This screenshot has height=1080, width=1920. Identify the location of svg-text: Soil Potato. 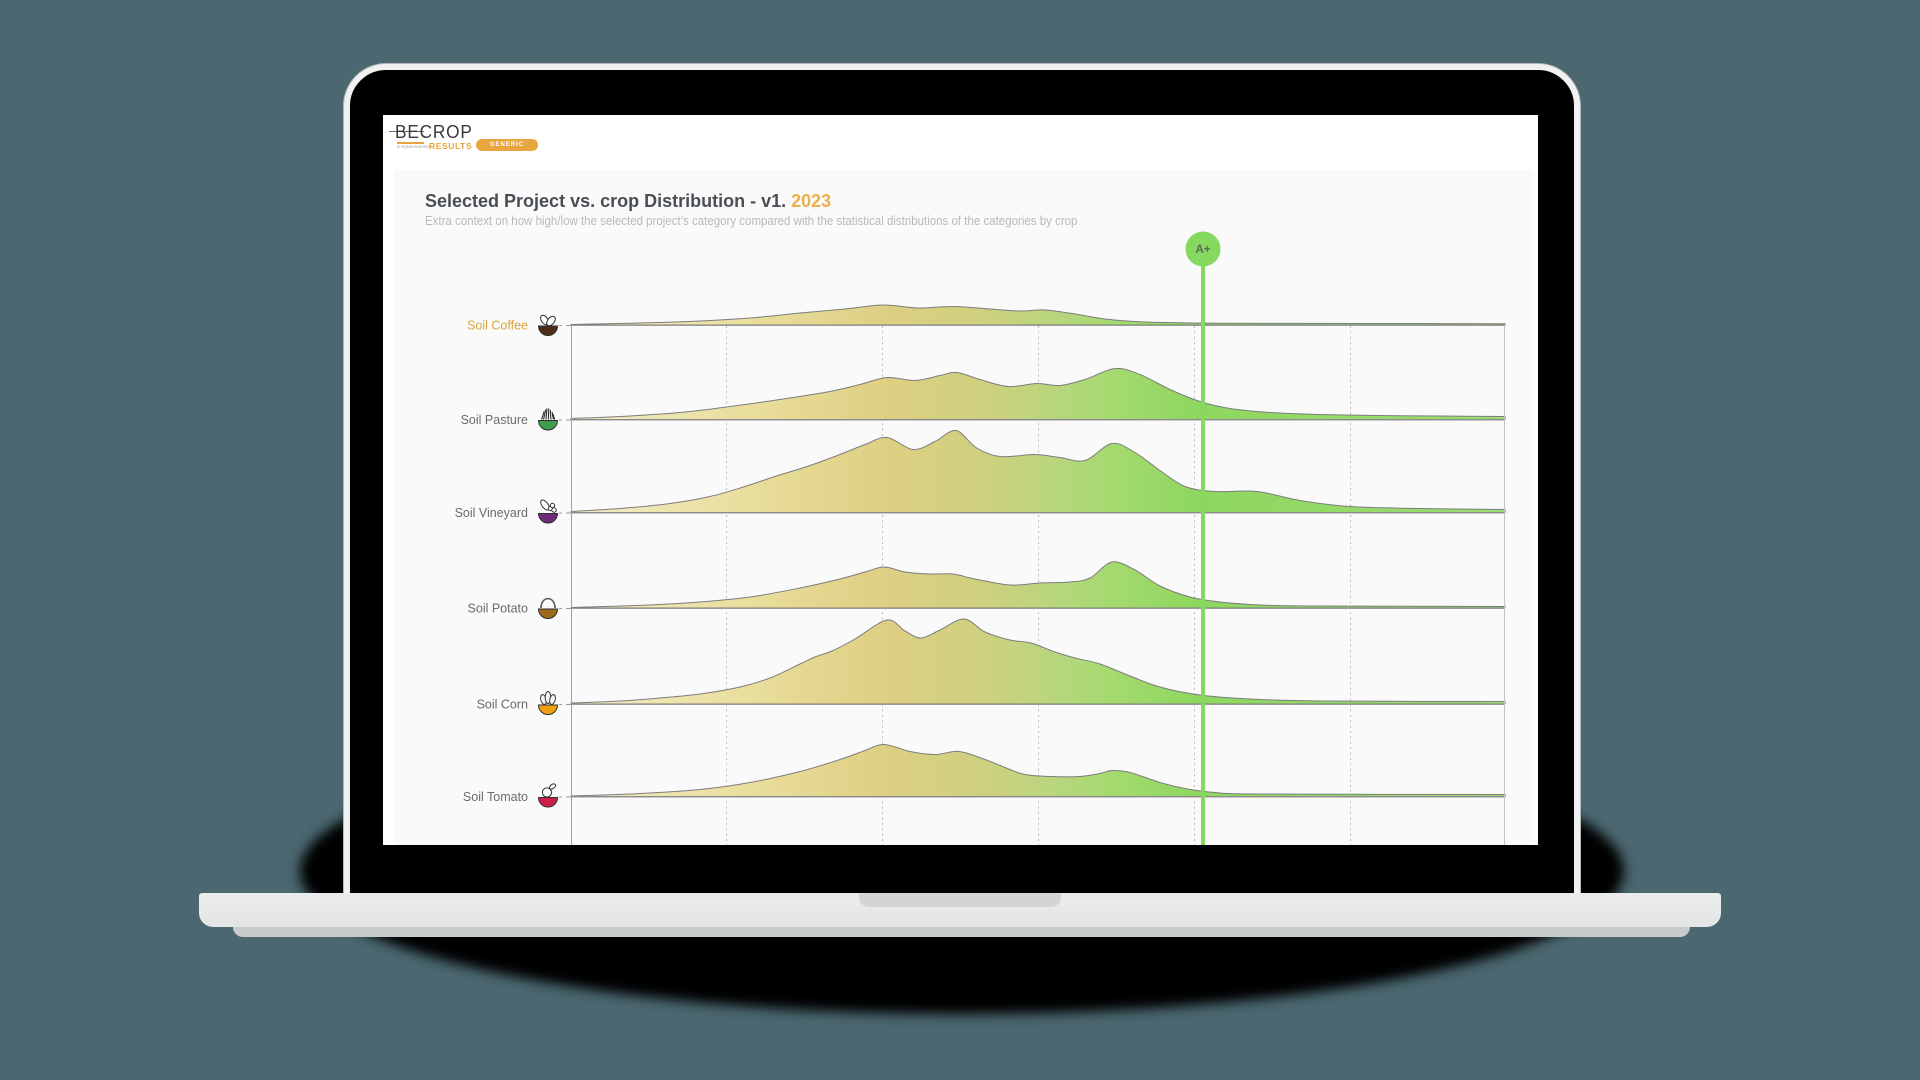
(498, 609).